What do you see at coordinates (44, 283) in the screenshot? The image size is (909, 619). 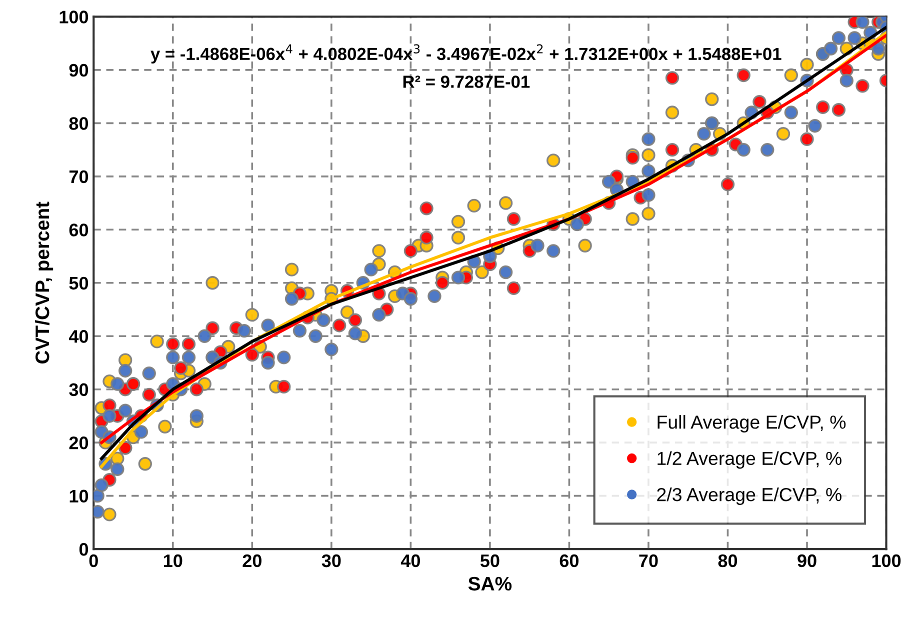 I see `y-axis-title: CVT/CVP, percent` at bounding box center [44, 283].